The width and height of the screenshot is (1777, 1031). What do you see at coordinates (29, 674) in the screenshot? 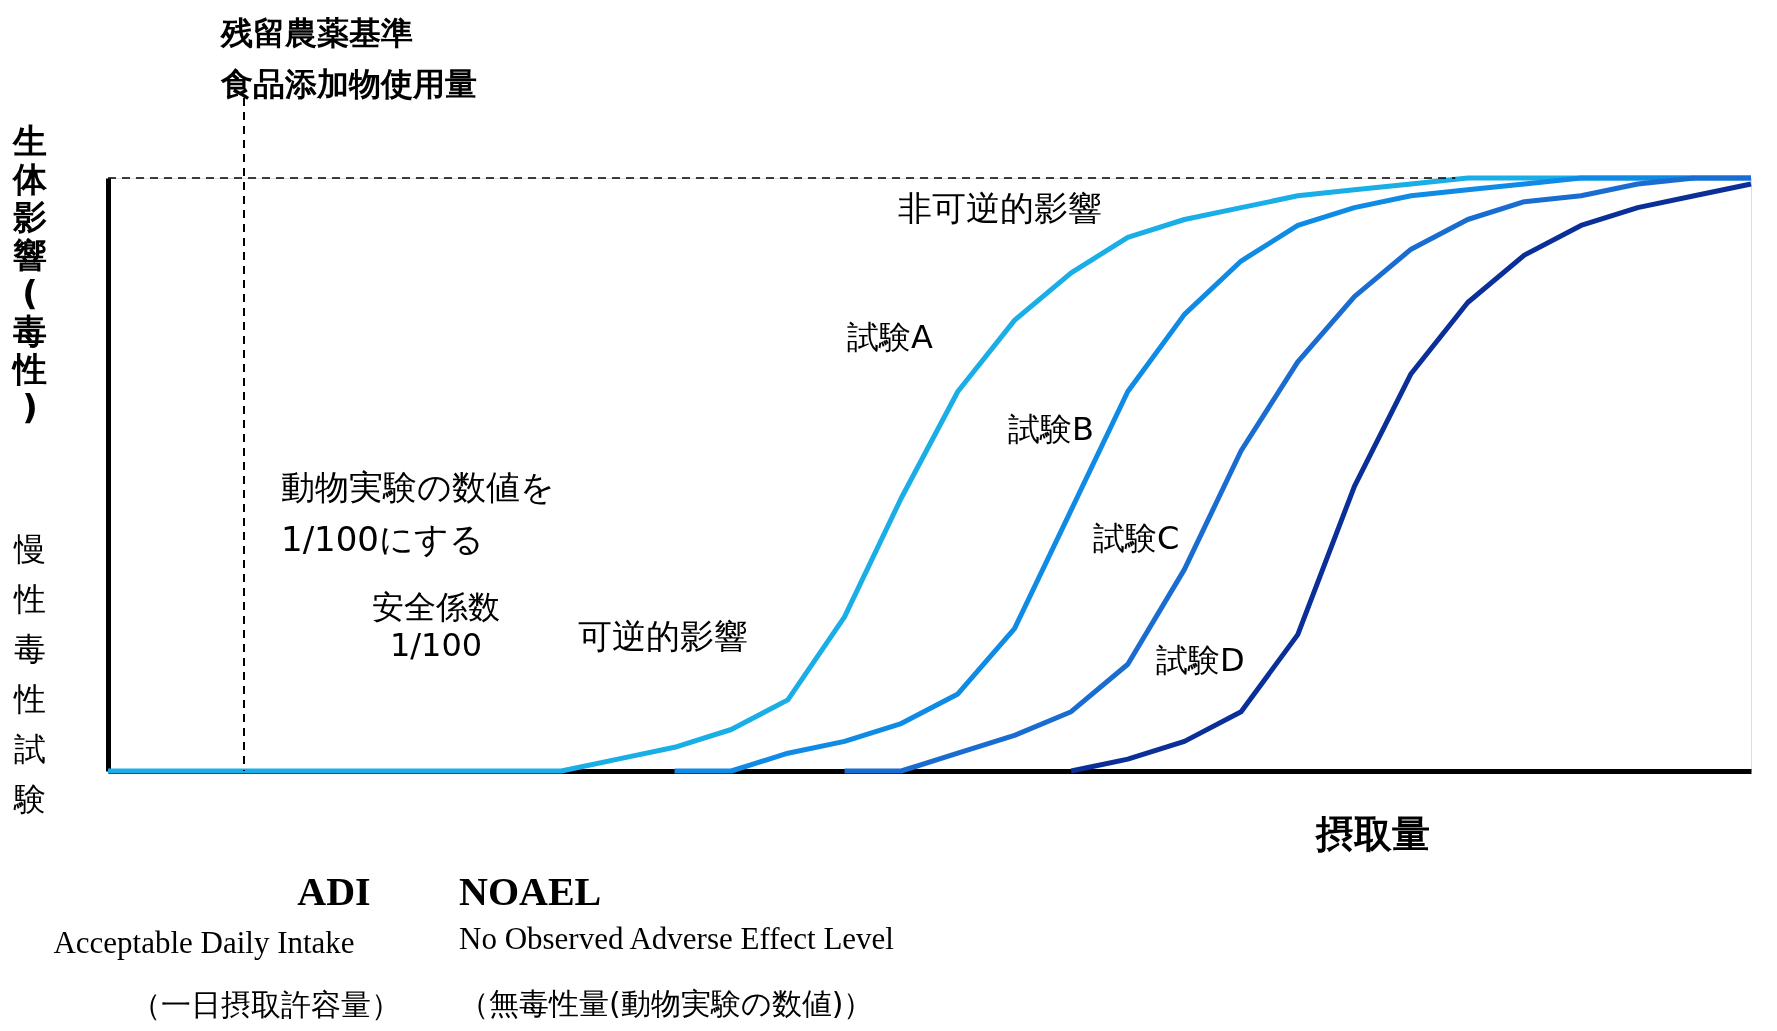
I see `text: 慢性毒性試験` at bounding box center [29, 674].